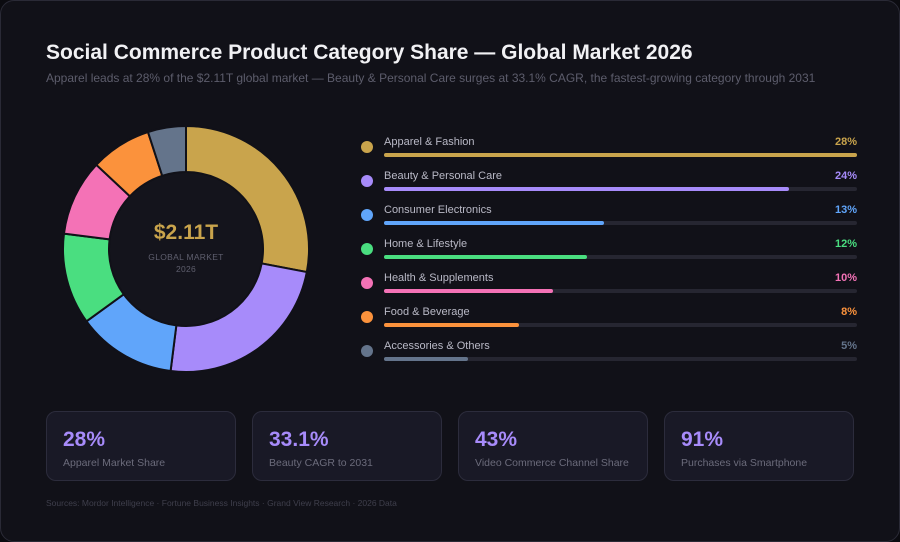 This screenshot has height=542, width=900. Describe the element at coordinates (166, 151) in the screenshot. I see `donut-slice-accessories-and-others` at that location.